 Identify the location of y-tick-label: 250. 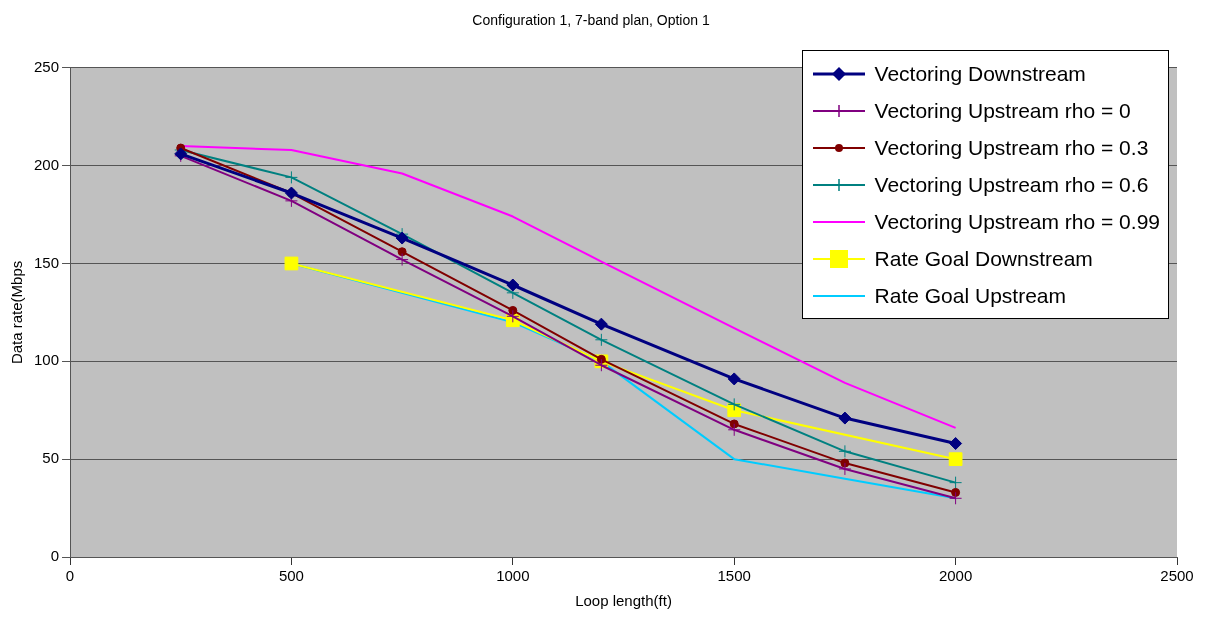
(47, 66).